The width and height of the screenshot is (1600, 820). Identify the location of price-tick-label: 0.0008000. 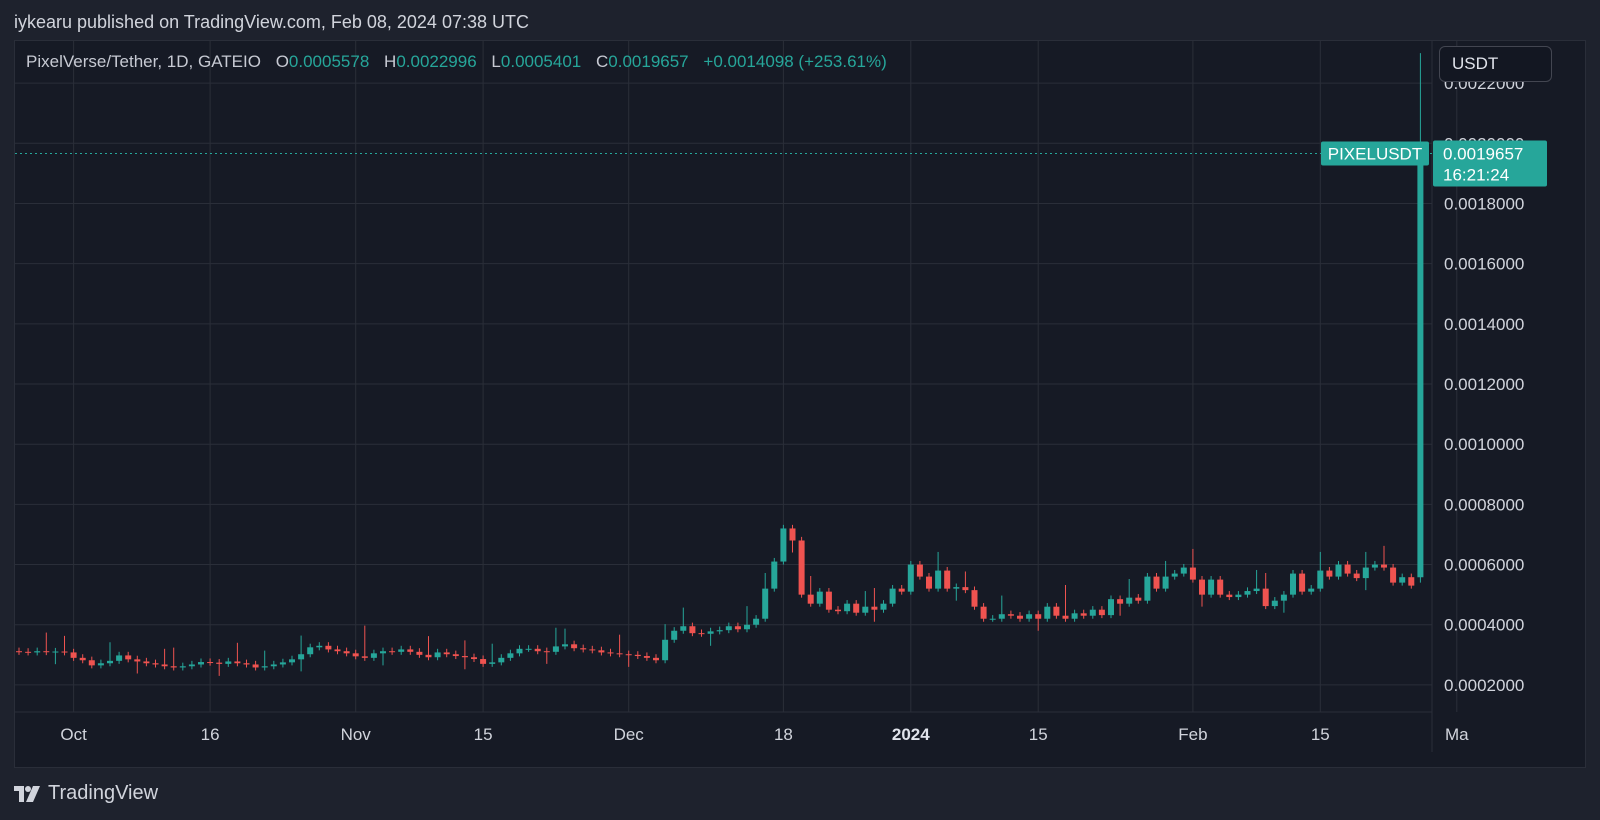
(1484, 504).